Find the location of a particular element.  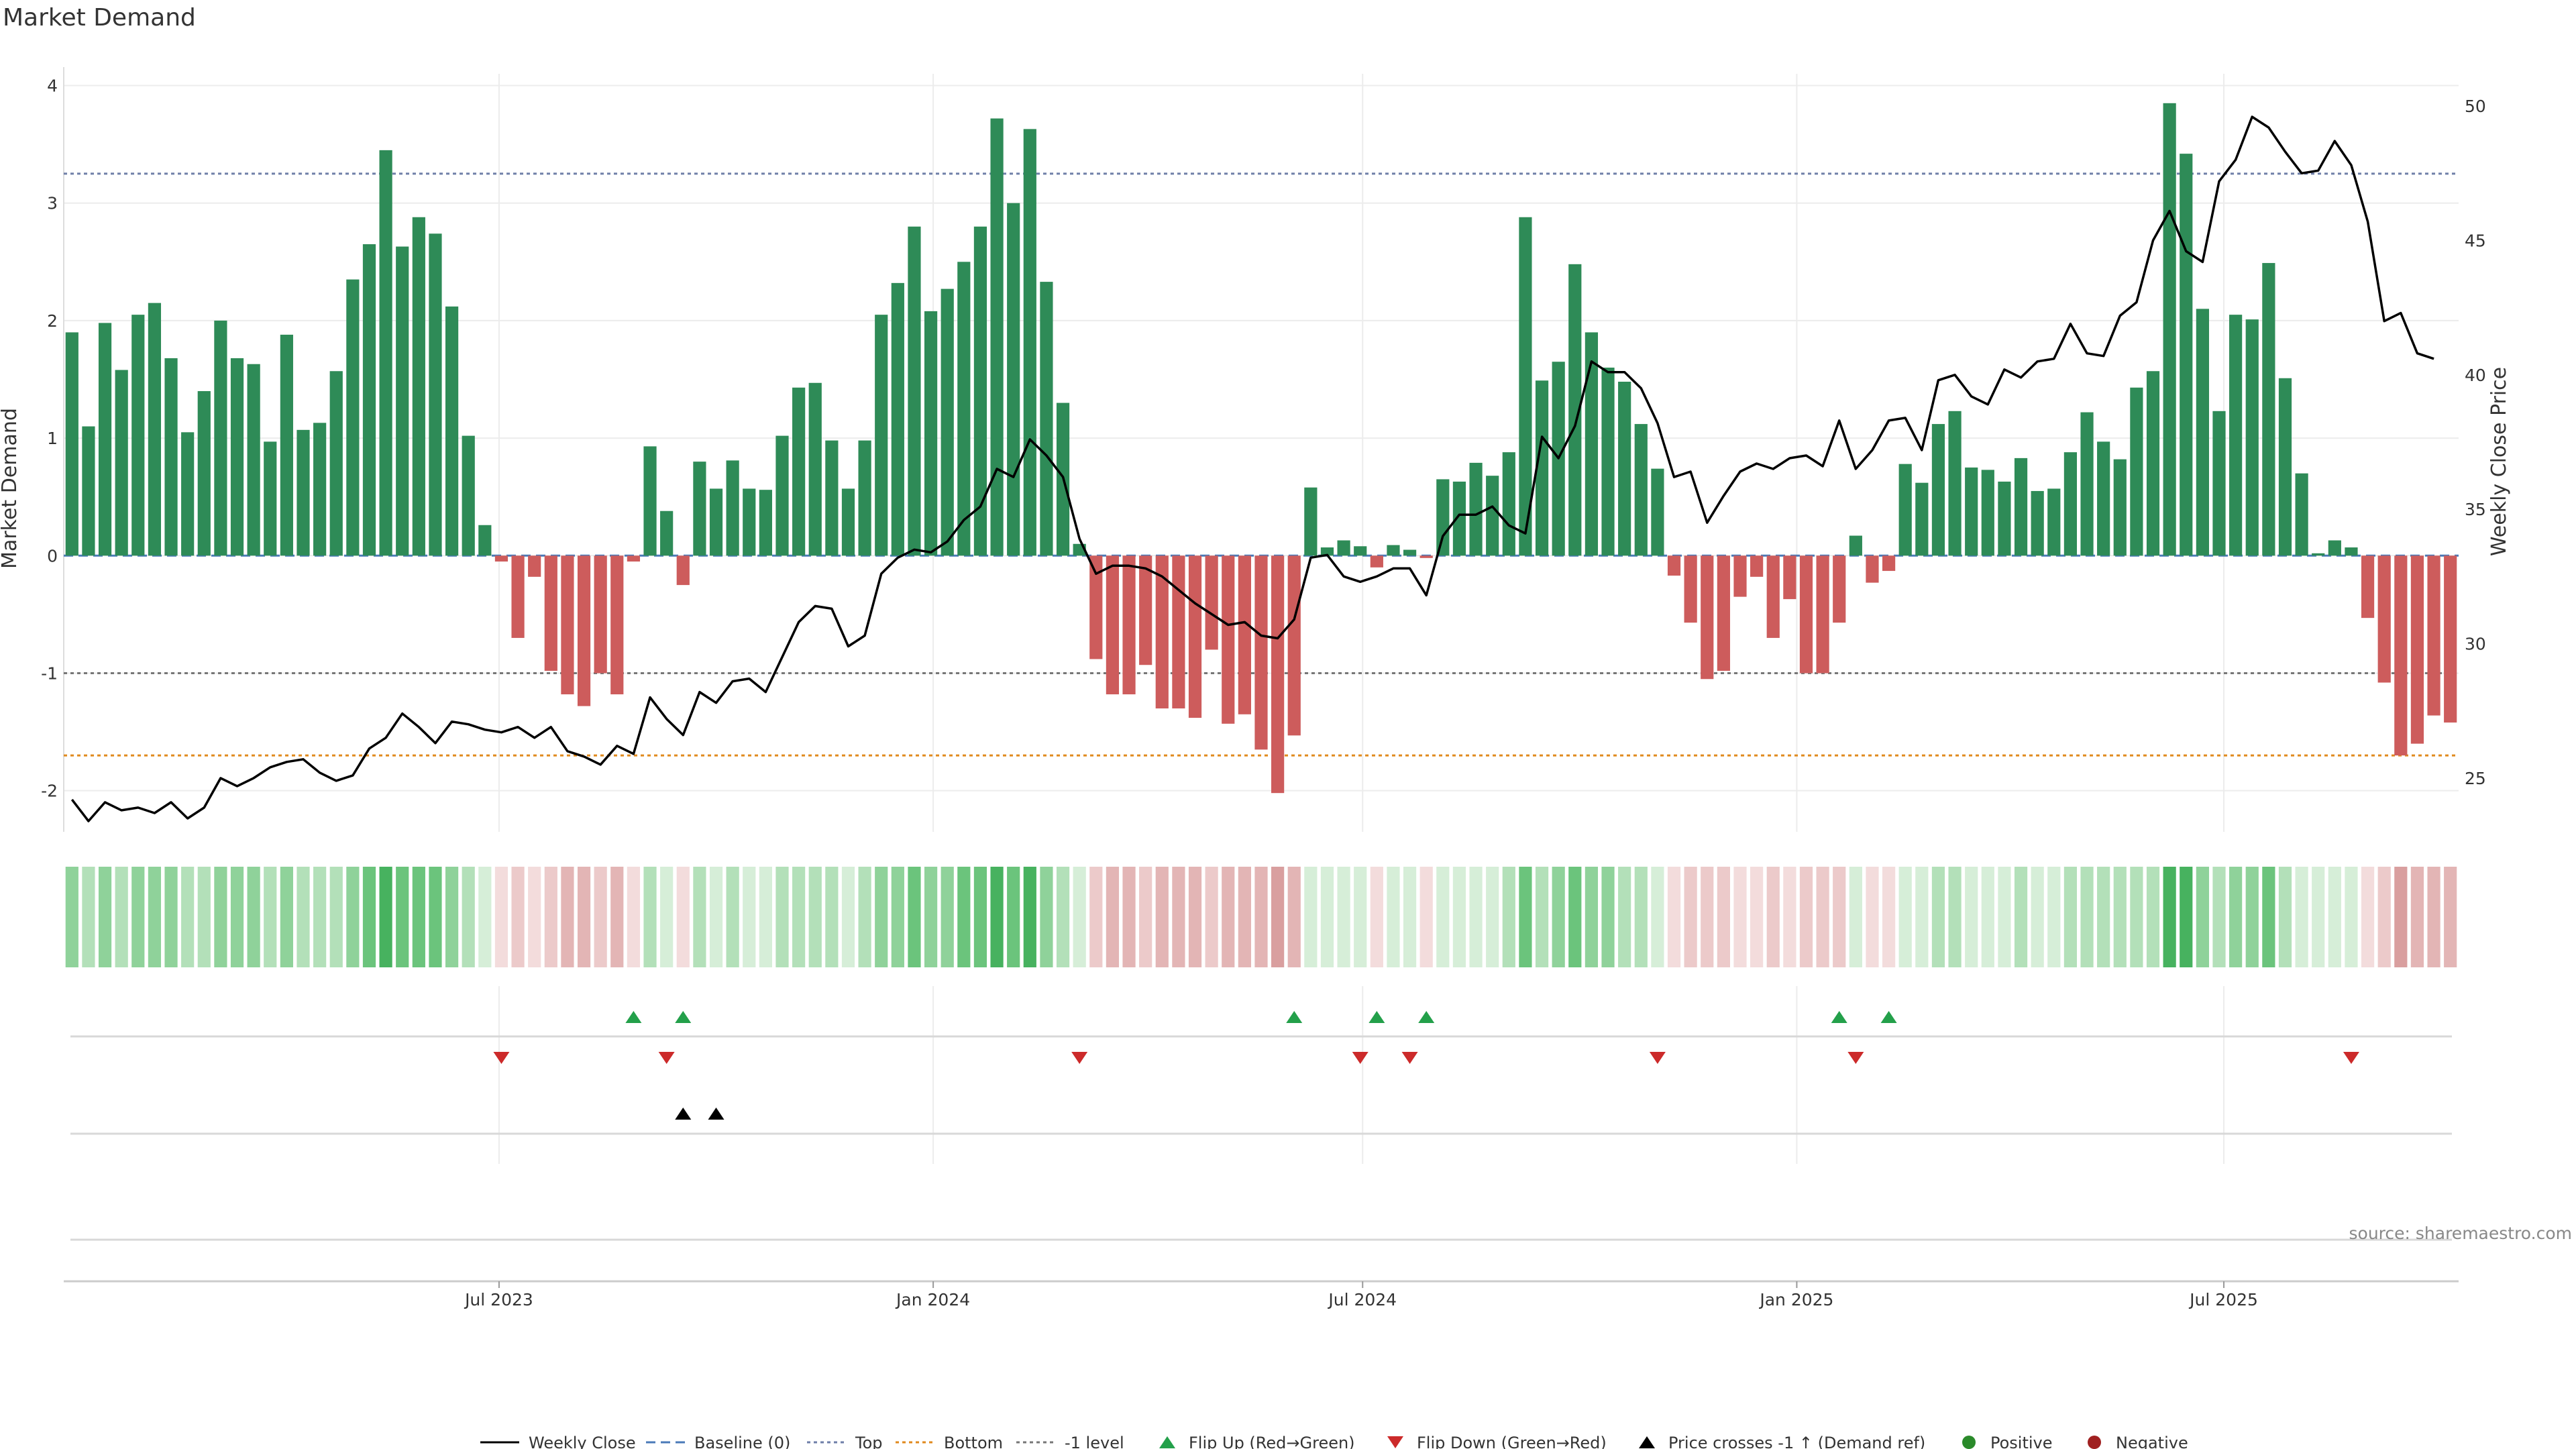

right-tick-label: 30 is located at coordinates (2475, 644).